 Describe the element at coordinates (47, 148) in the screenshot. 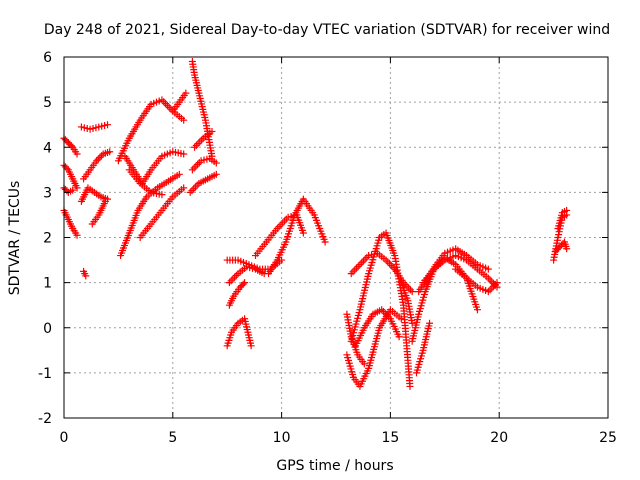

I see `y-tick-label: 4` at that location.